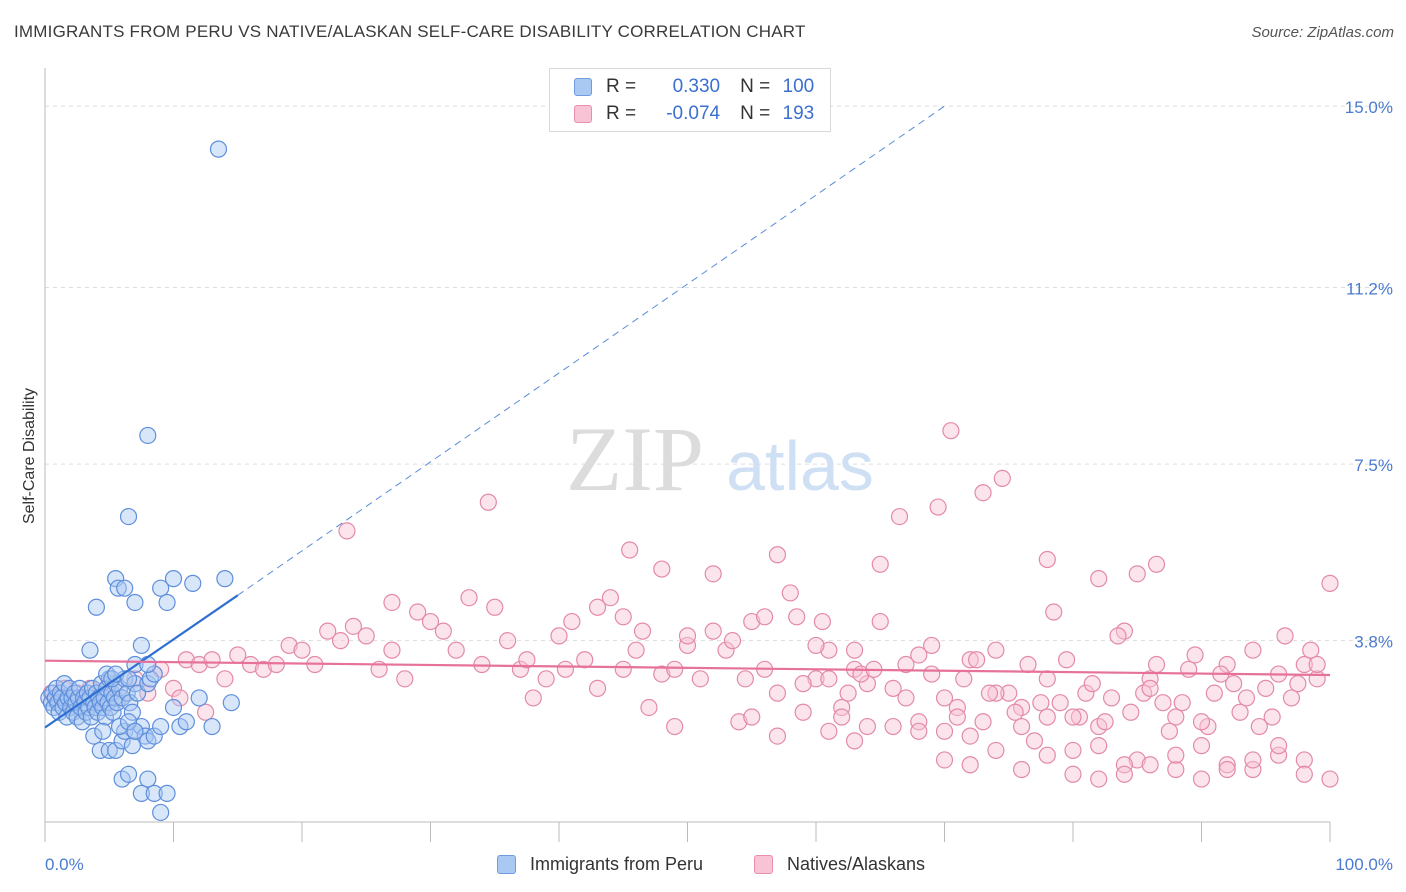 This screenshot has width=1406, height=892. Describe the element at coordinates (693, 113) in the screenshot. I see `legend-r-value-natives: -0.074` at that location.